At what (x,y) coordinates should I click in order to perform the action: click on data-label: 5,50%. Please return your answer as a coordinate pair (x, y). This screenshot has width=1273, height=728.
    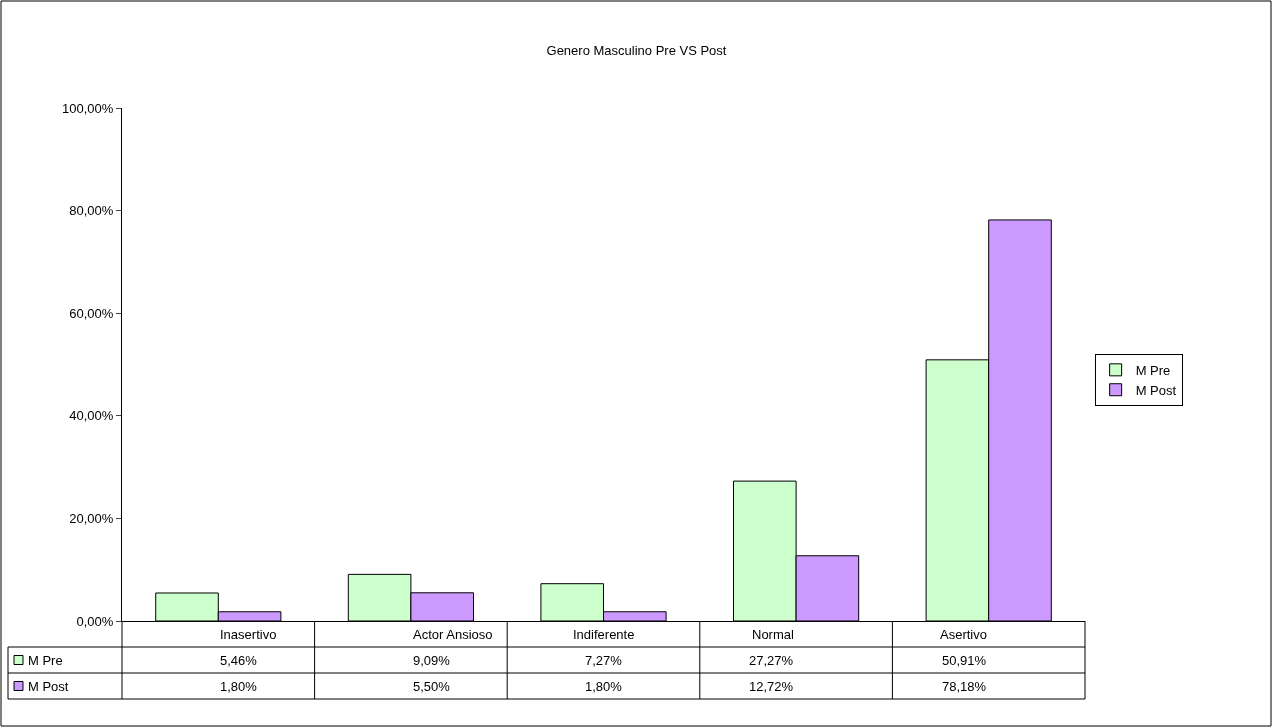
    Looking at the image, I should click on (432, 686).